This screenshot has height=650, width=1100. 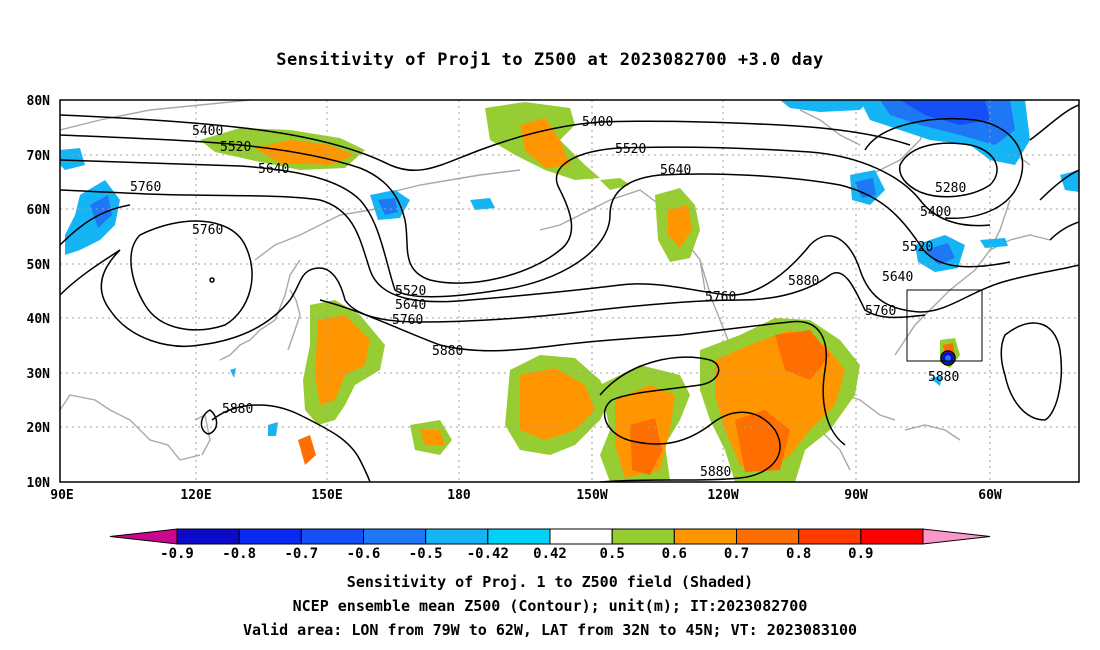 I want to click on lat-axis: 80N 70N 60N 50N 40N 30N 20N 10N, so click(x=39, y=292).